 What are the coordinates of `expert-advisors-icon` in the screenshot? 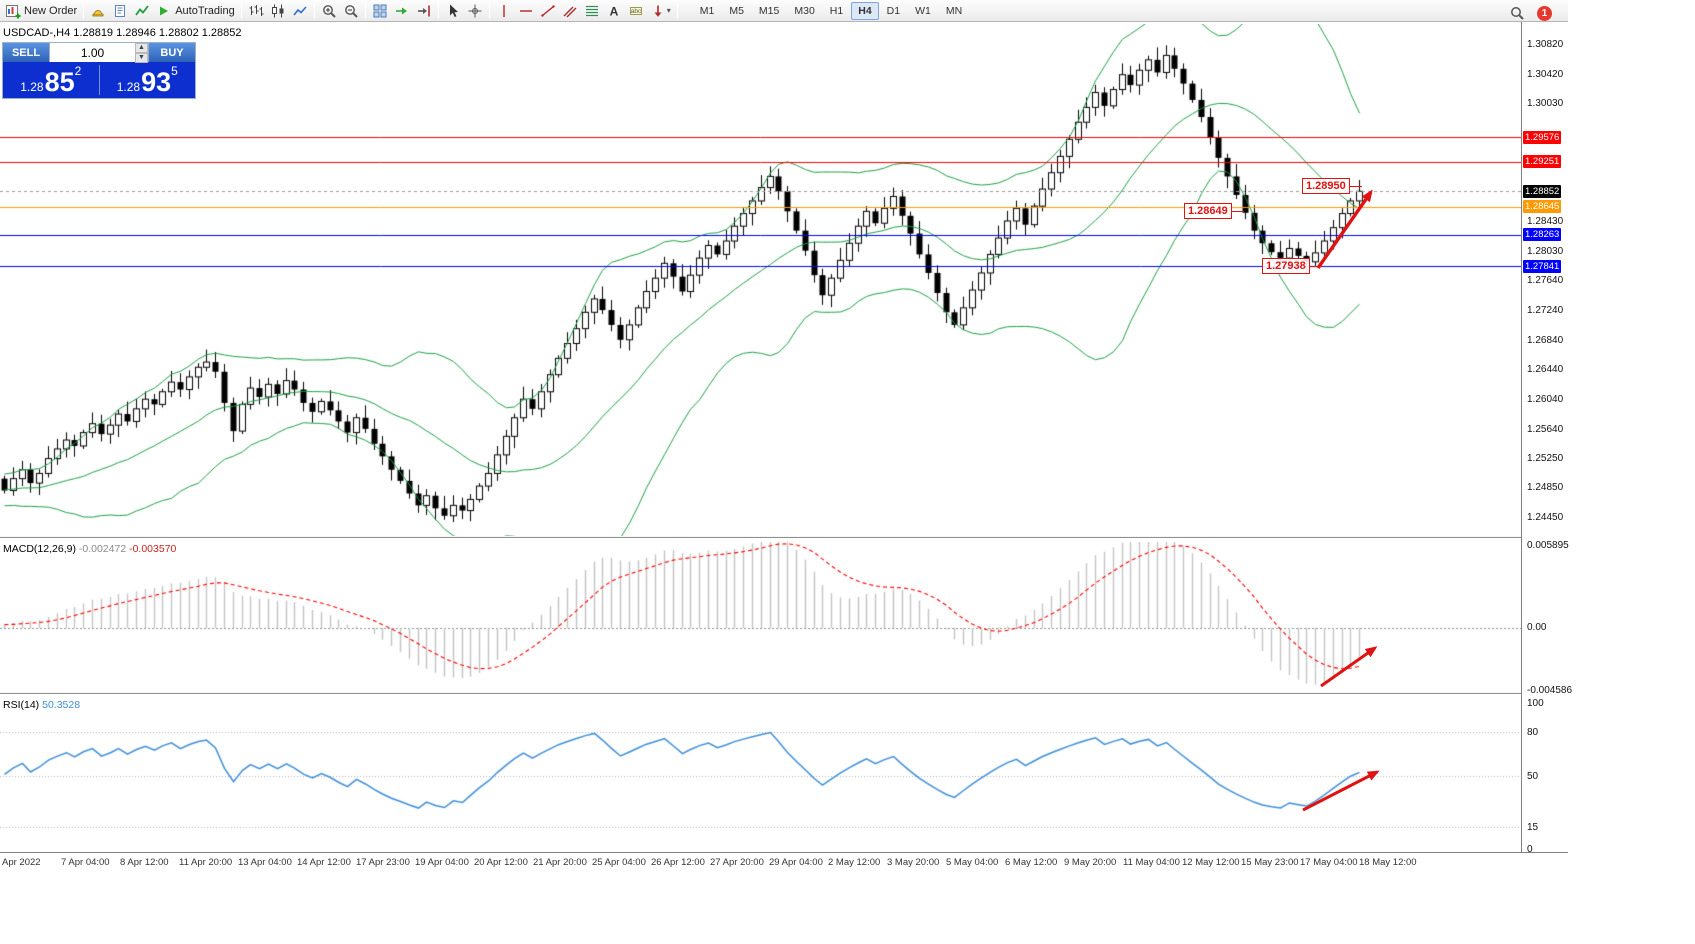 It's located at (98, 12).